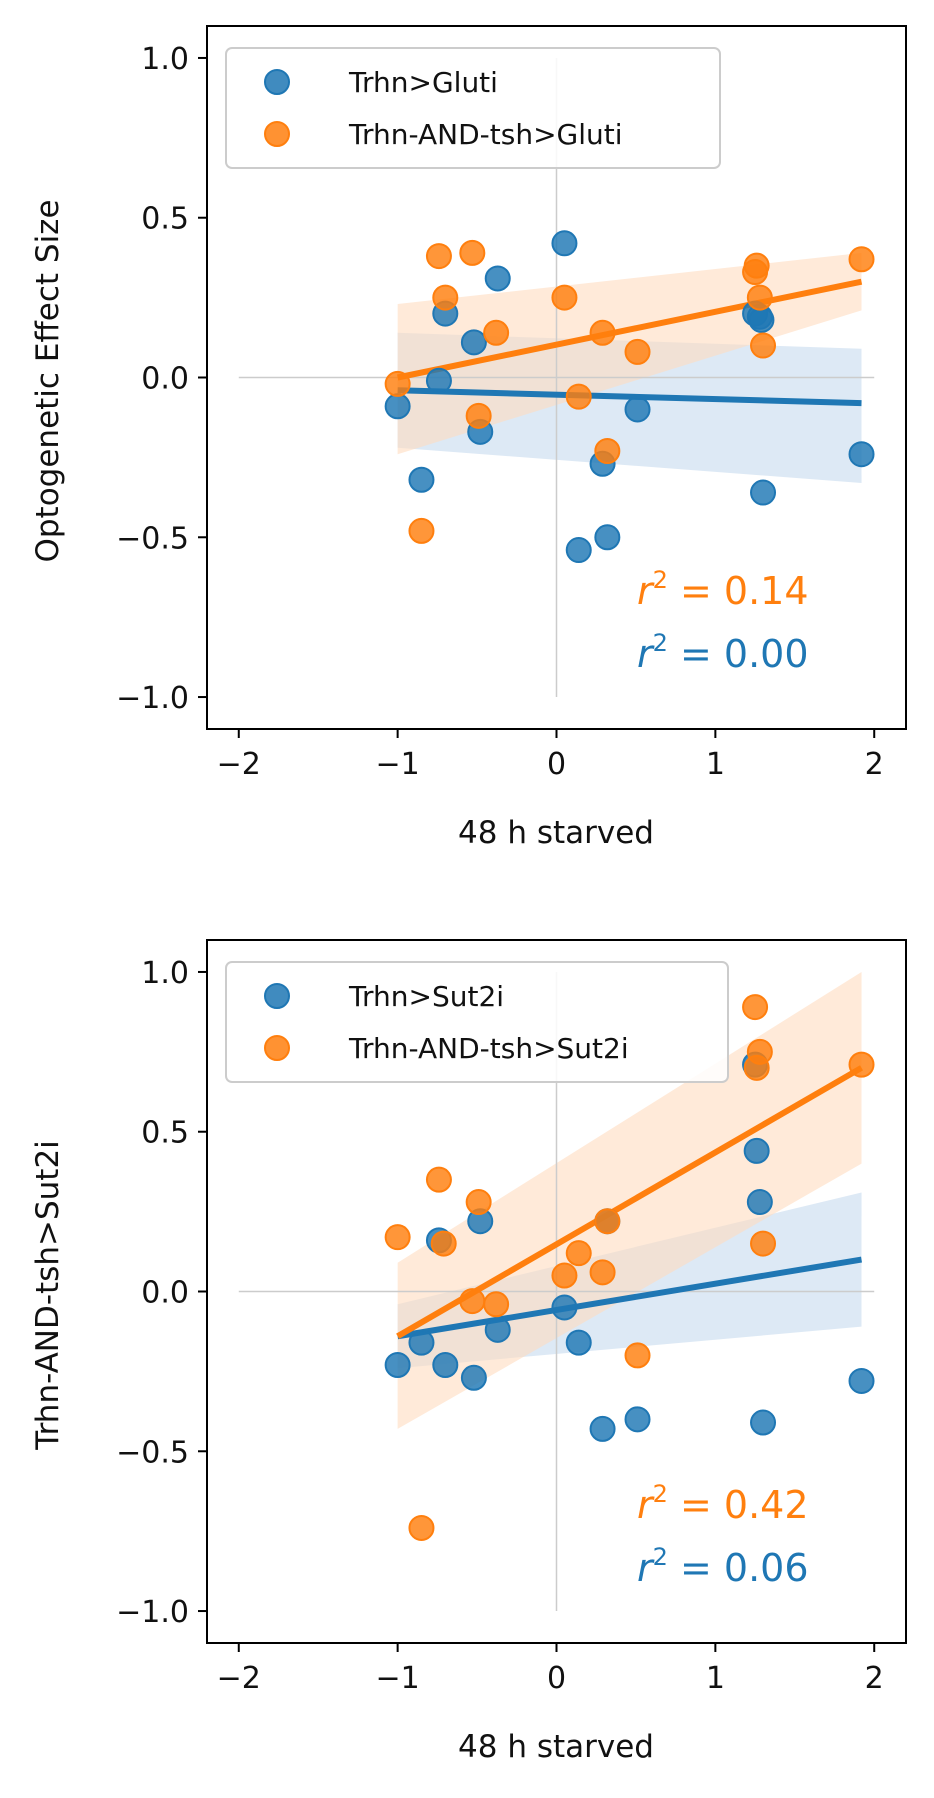  I want to click on r2-annotation-series-a: r2 = 0.00, so click(723, 652).